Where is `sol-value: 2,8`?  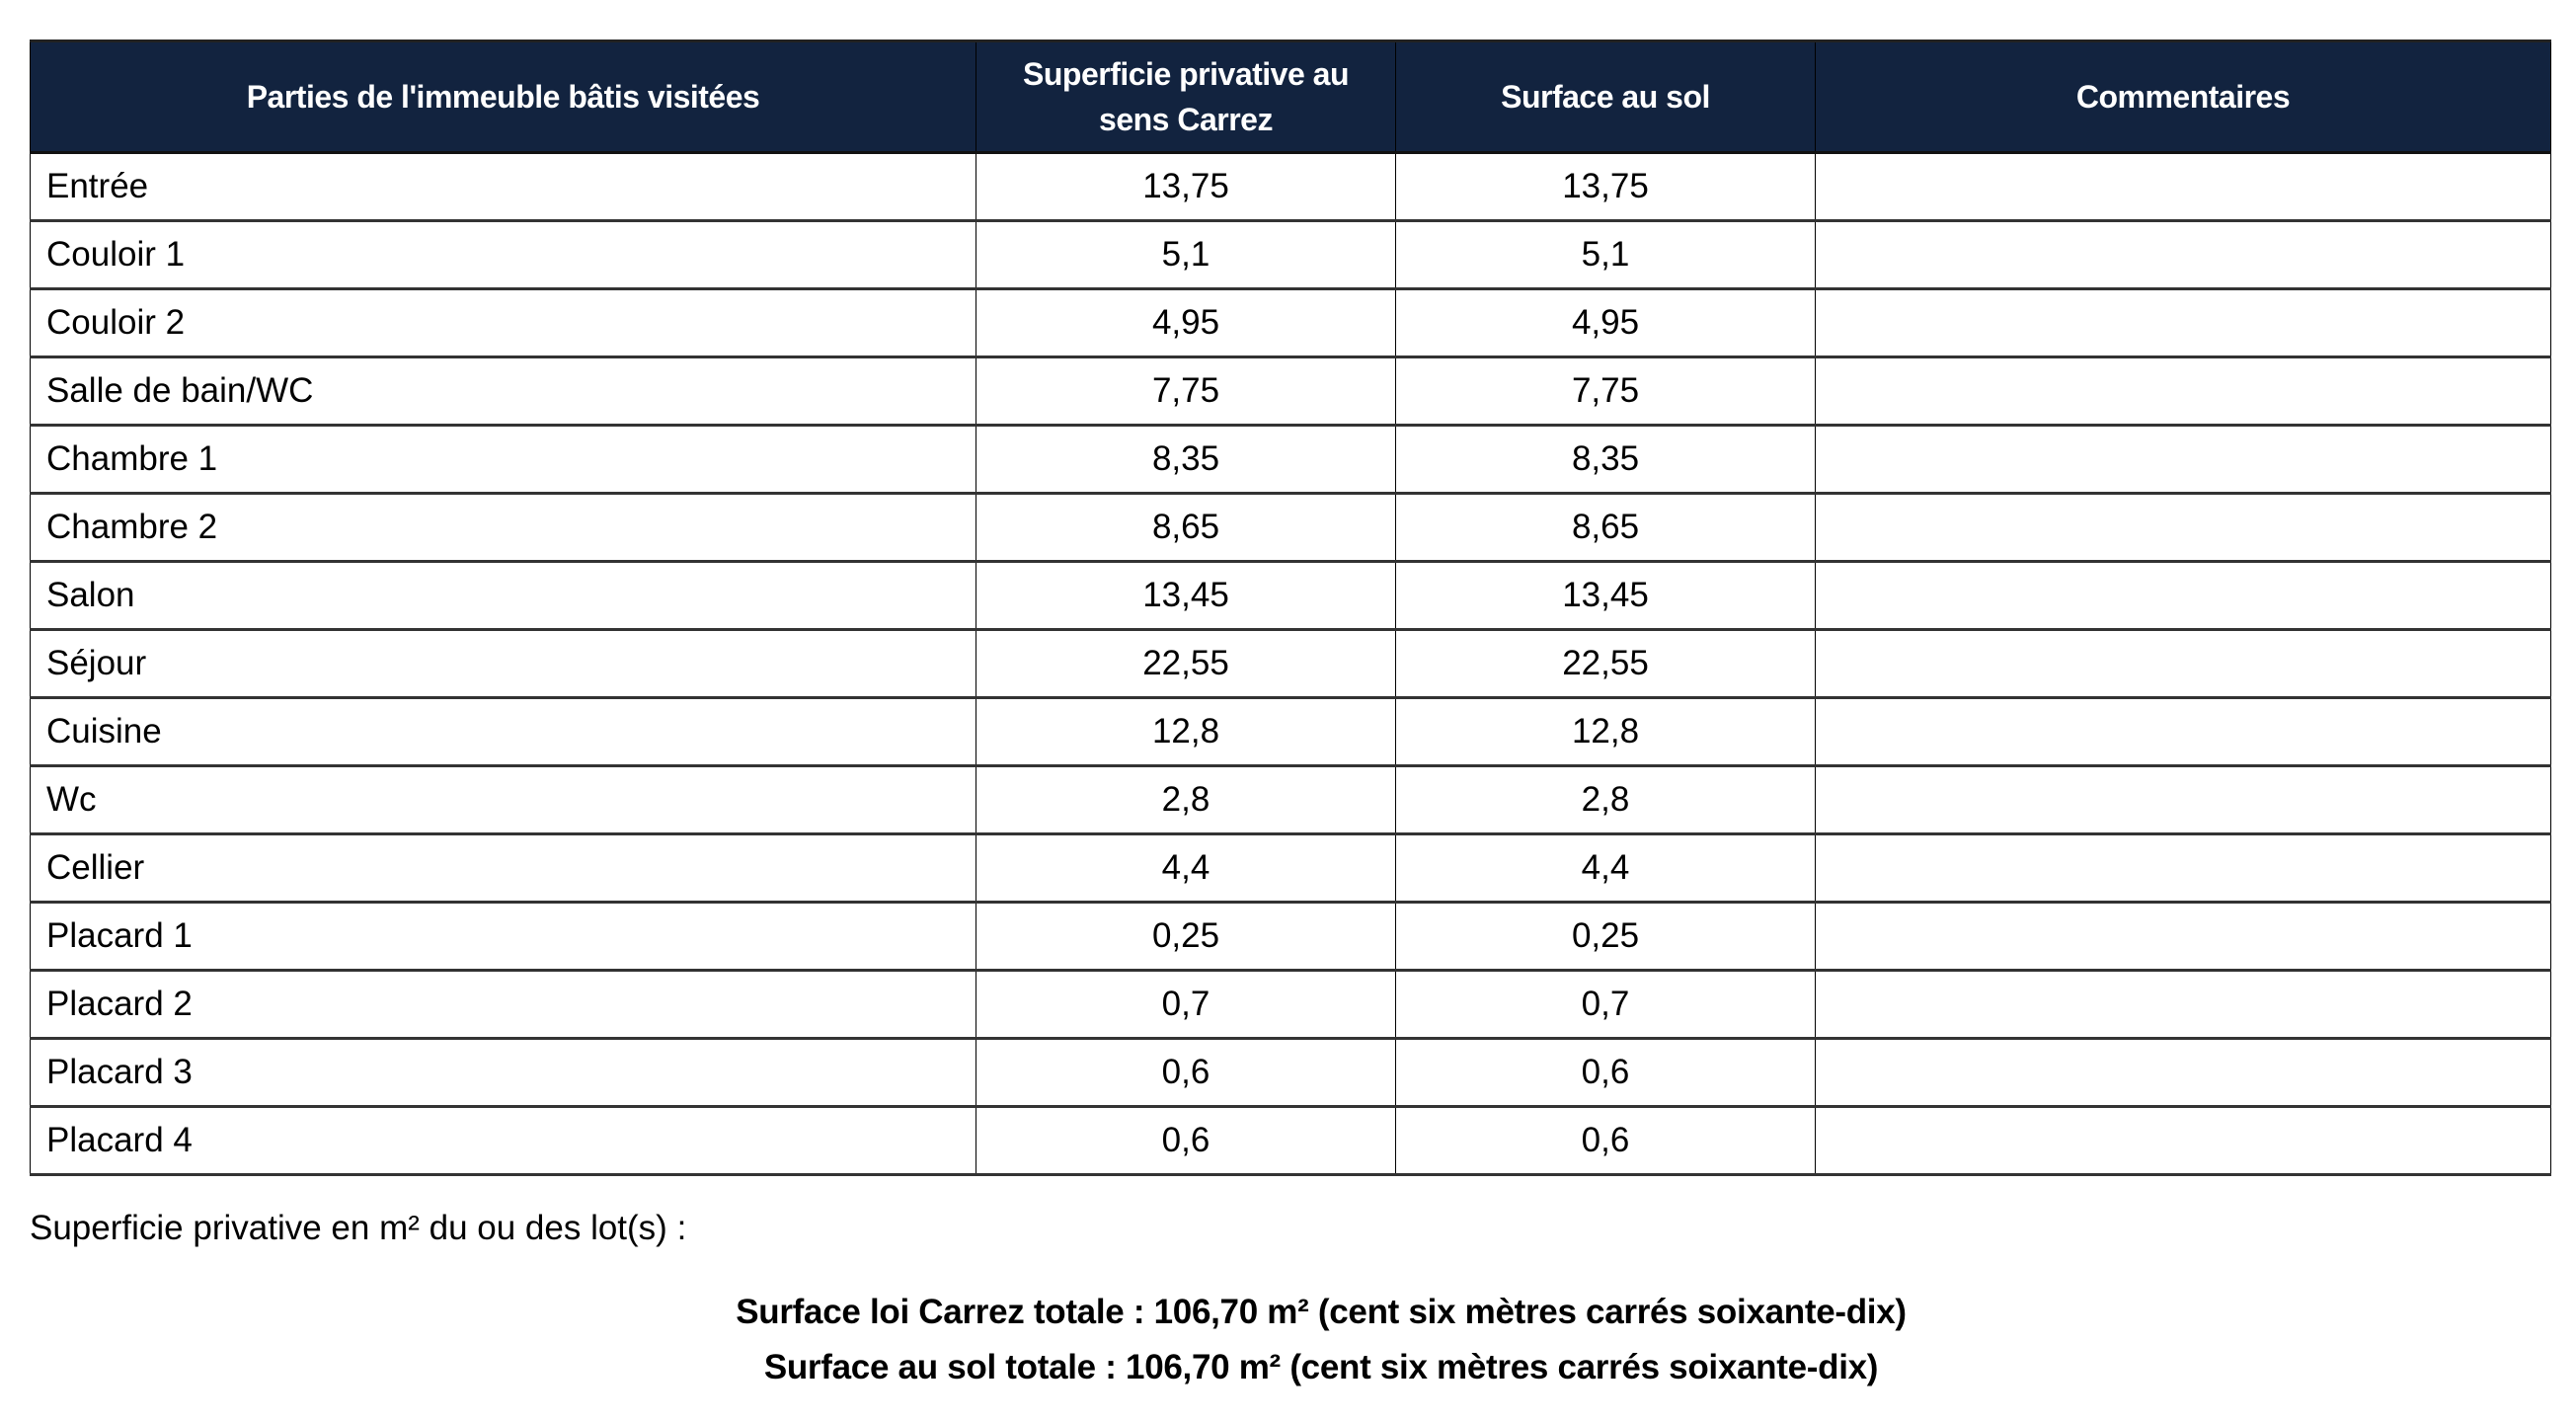 sol-value: 2,8 is located at coordinates (1605, 800).